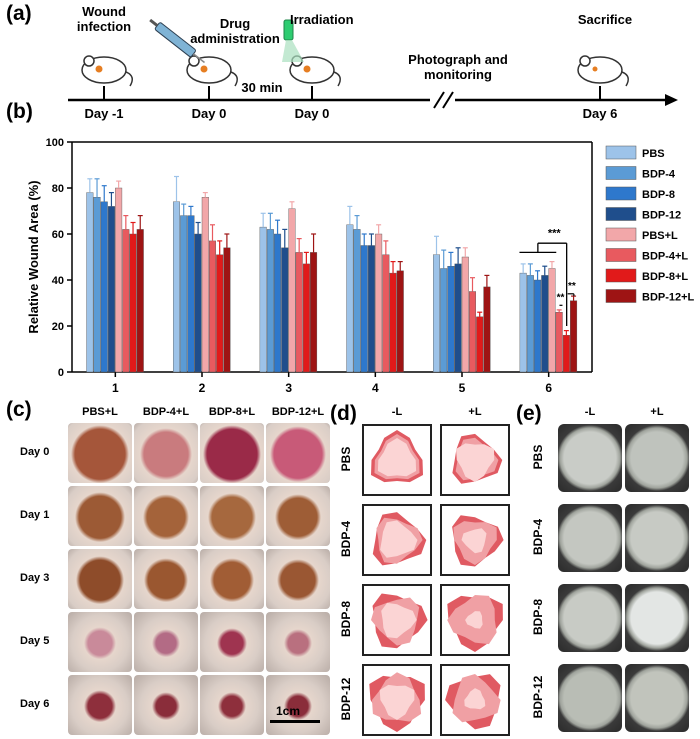 The image size is (700, 739). Describe the element at coordinates (312, 113) in the screenshot. I see `day-label-3: Day 0` at that location.